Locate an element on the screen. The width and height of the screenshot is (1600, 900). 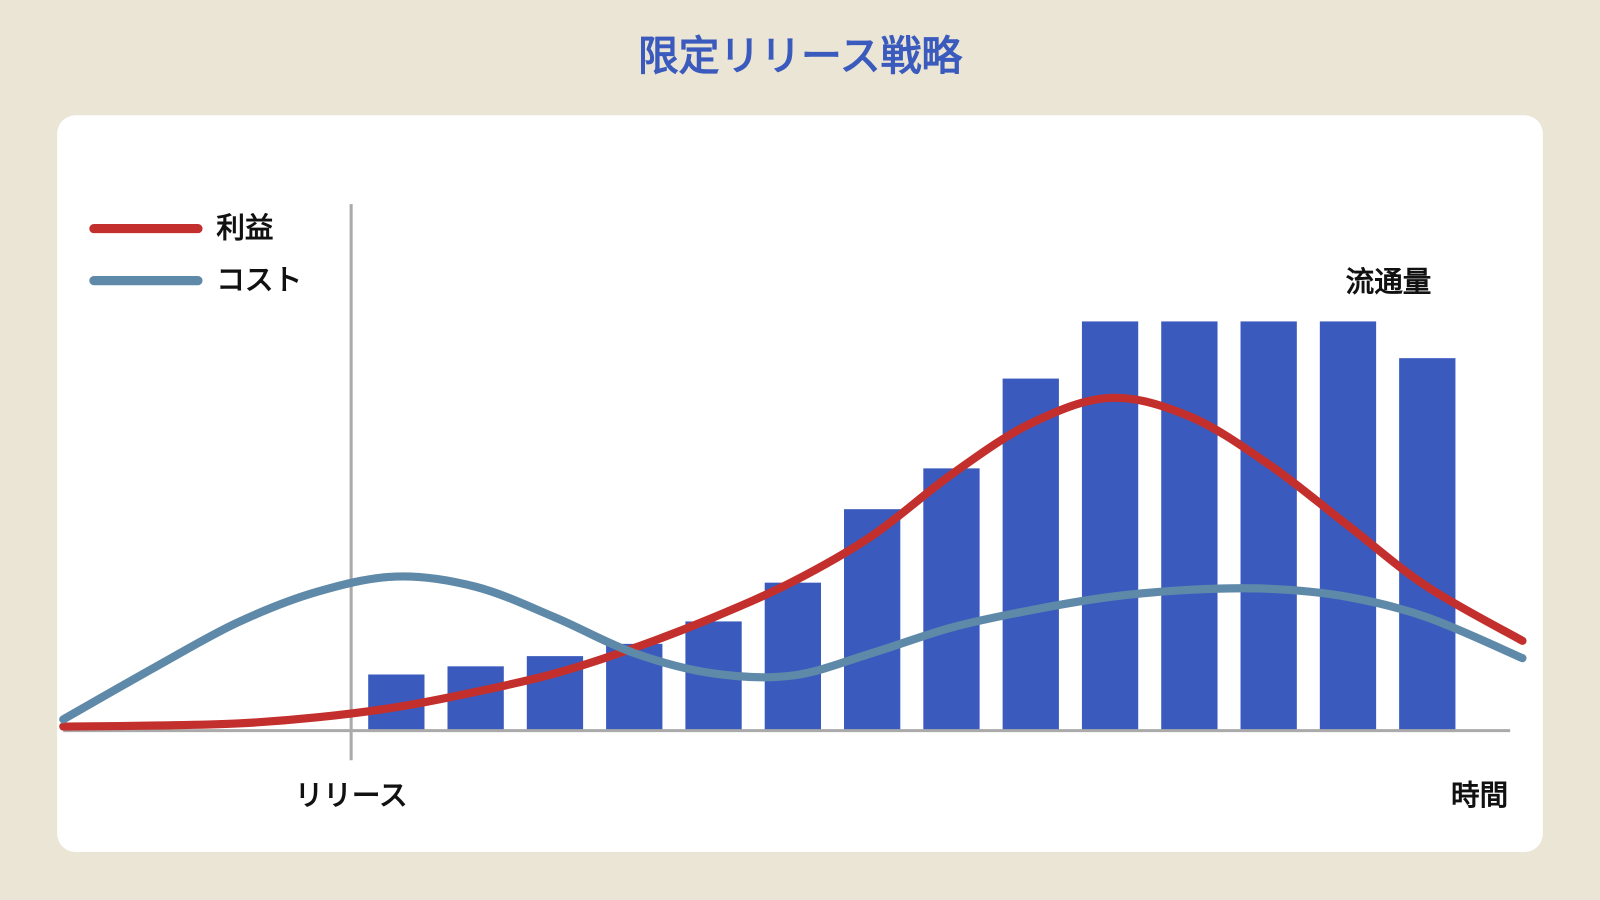
chart-title: 限定リリース戦略 is located at coordinates (801, 56).